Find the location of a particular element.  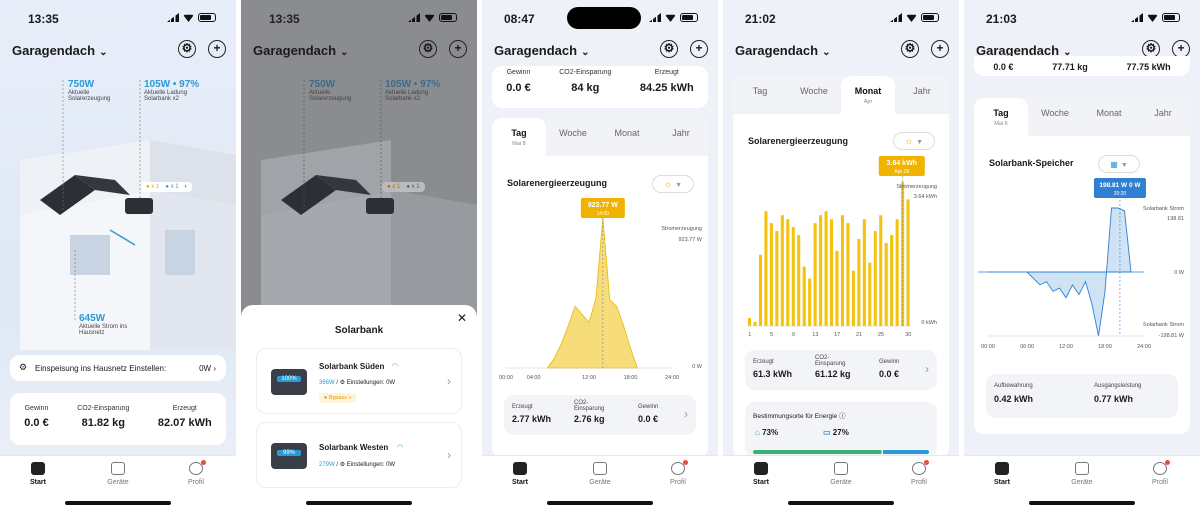

house-icon: ⌂ is located at coordinates (757, 432).